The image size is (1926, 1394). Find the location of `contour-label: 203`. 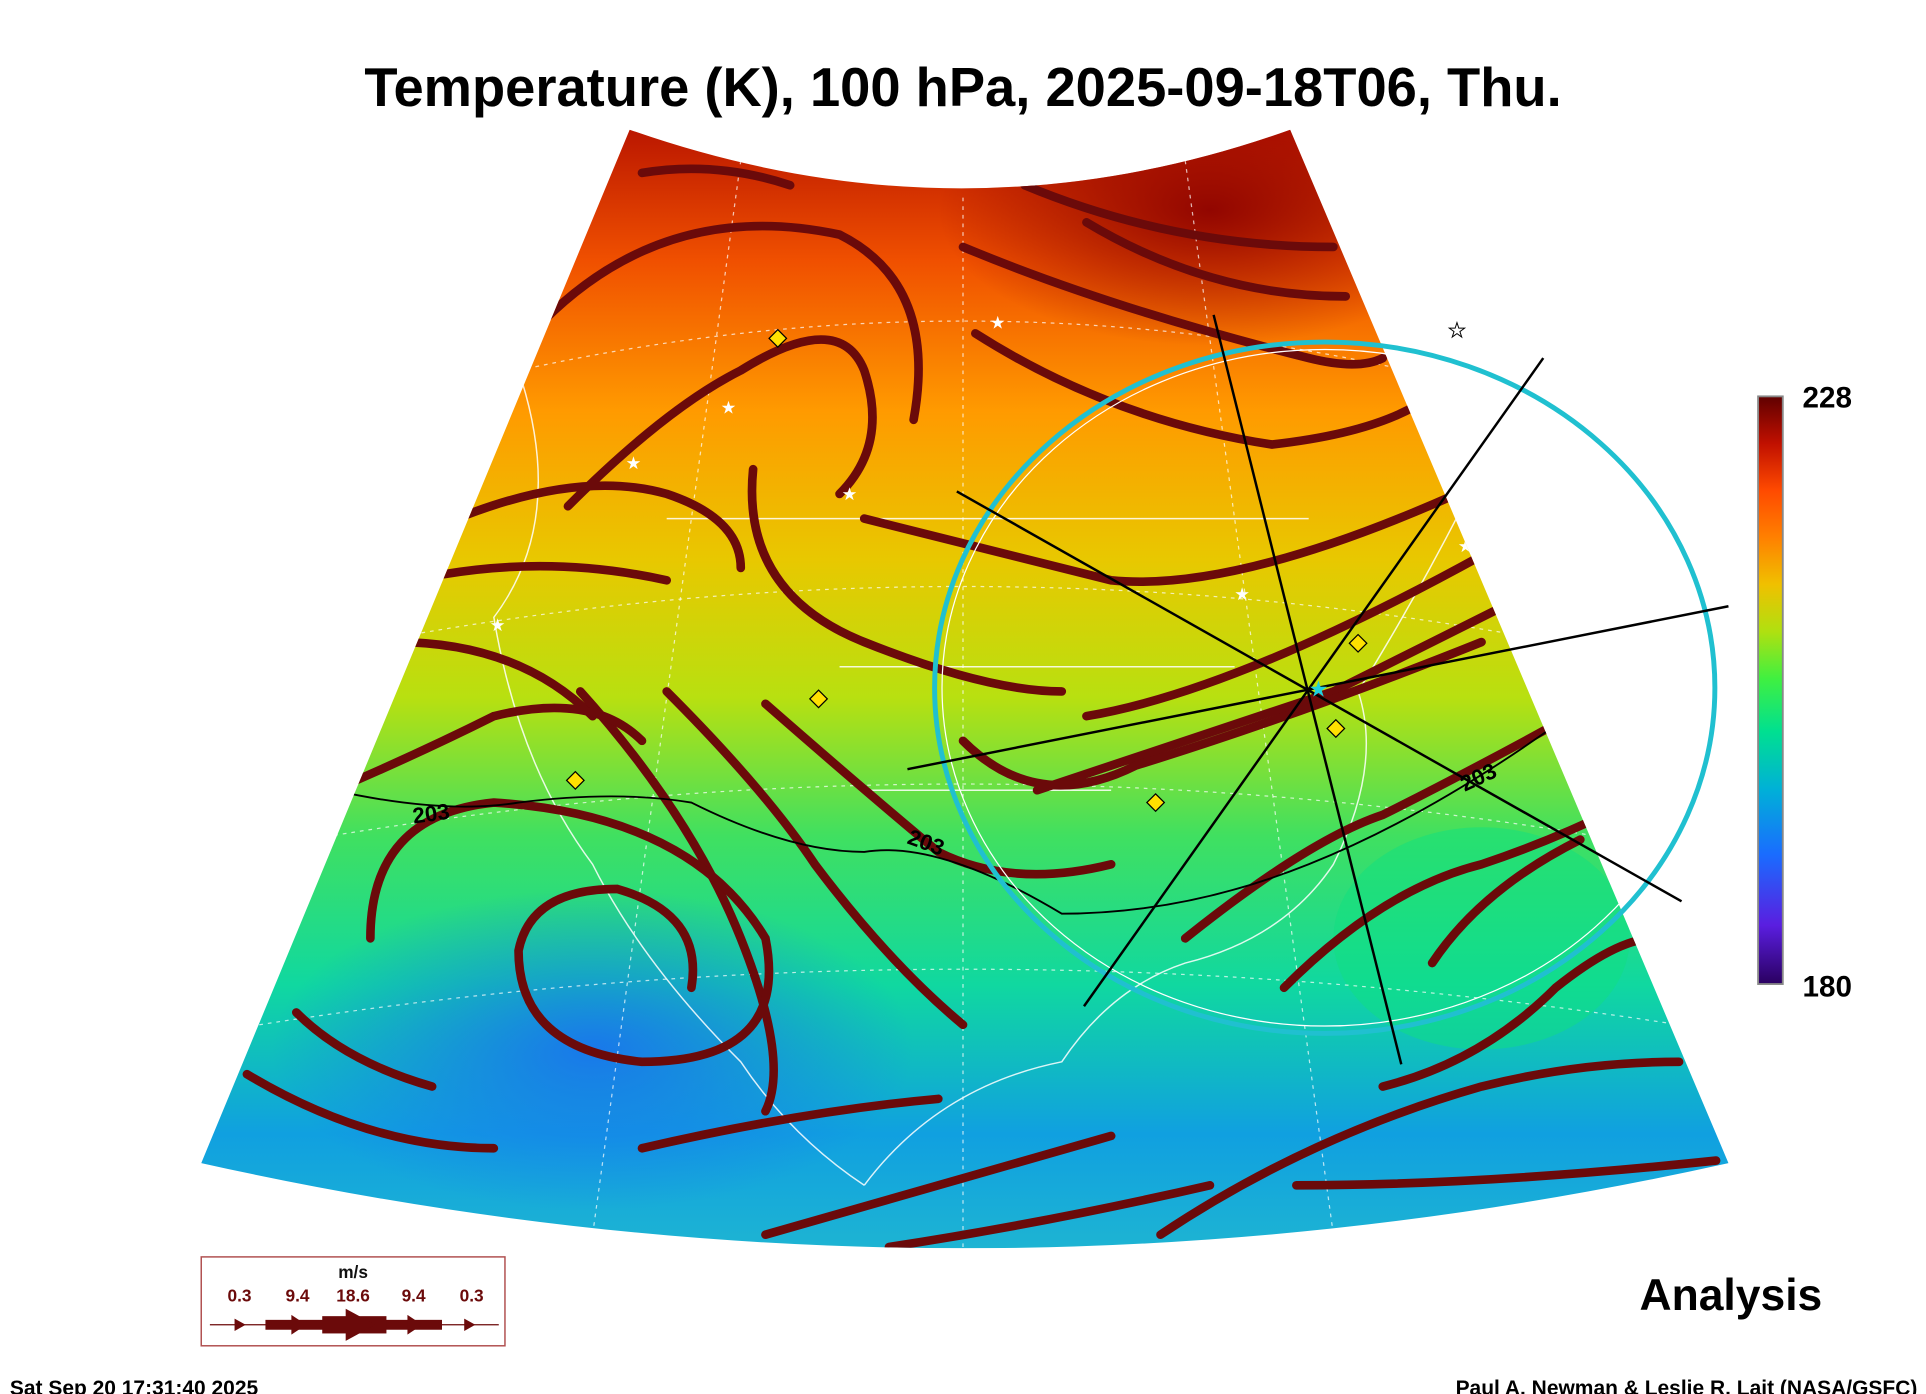

contour-label: 203 is located at coordinates (431, 814).